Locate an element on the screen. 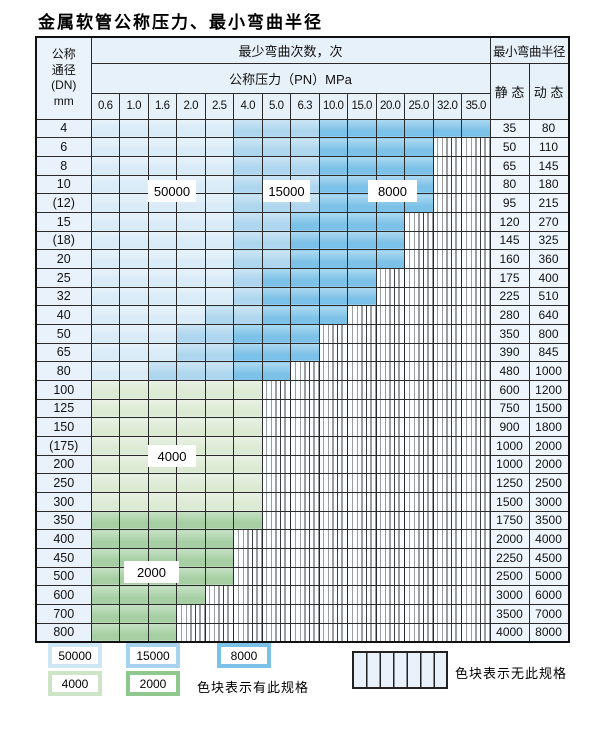 This screenshot has width=600, height=743. static-radius-value: 2500 is located at coordinates (509, 576).